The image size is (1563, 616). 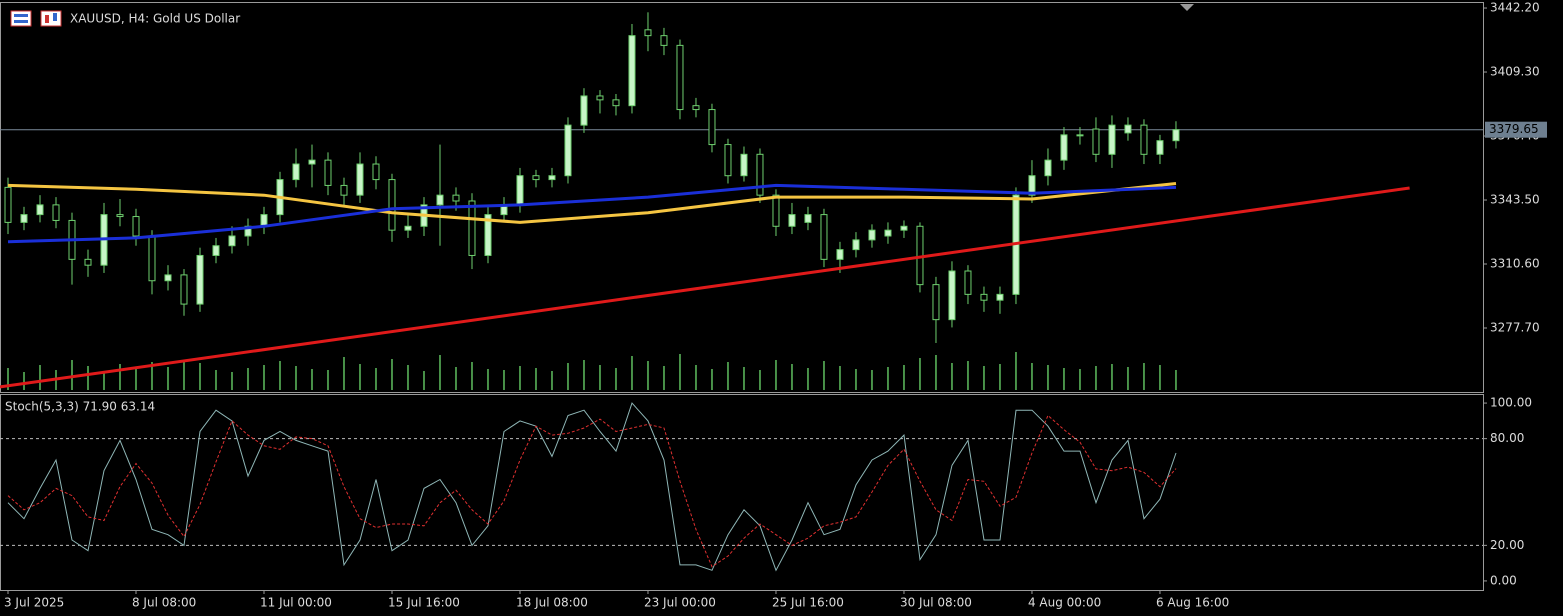 I want to click on x-tick-label: 15 Jul 16:00, so click(x=424, y=603).